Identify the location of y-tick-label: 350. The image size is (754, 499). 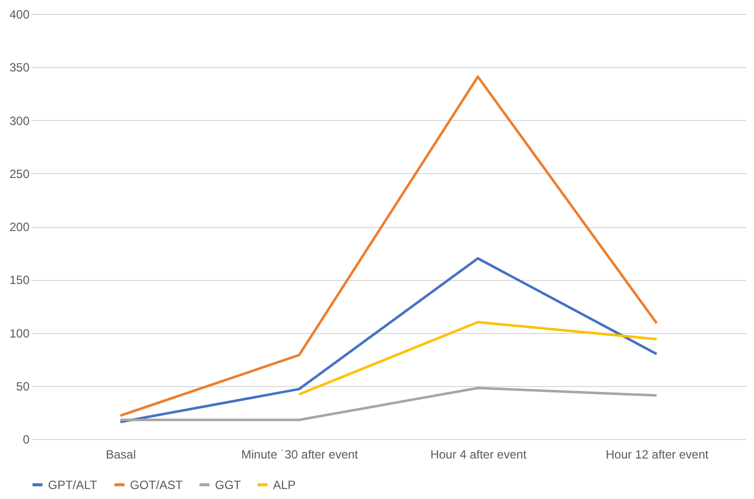
(19, 67).